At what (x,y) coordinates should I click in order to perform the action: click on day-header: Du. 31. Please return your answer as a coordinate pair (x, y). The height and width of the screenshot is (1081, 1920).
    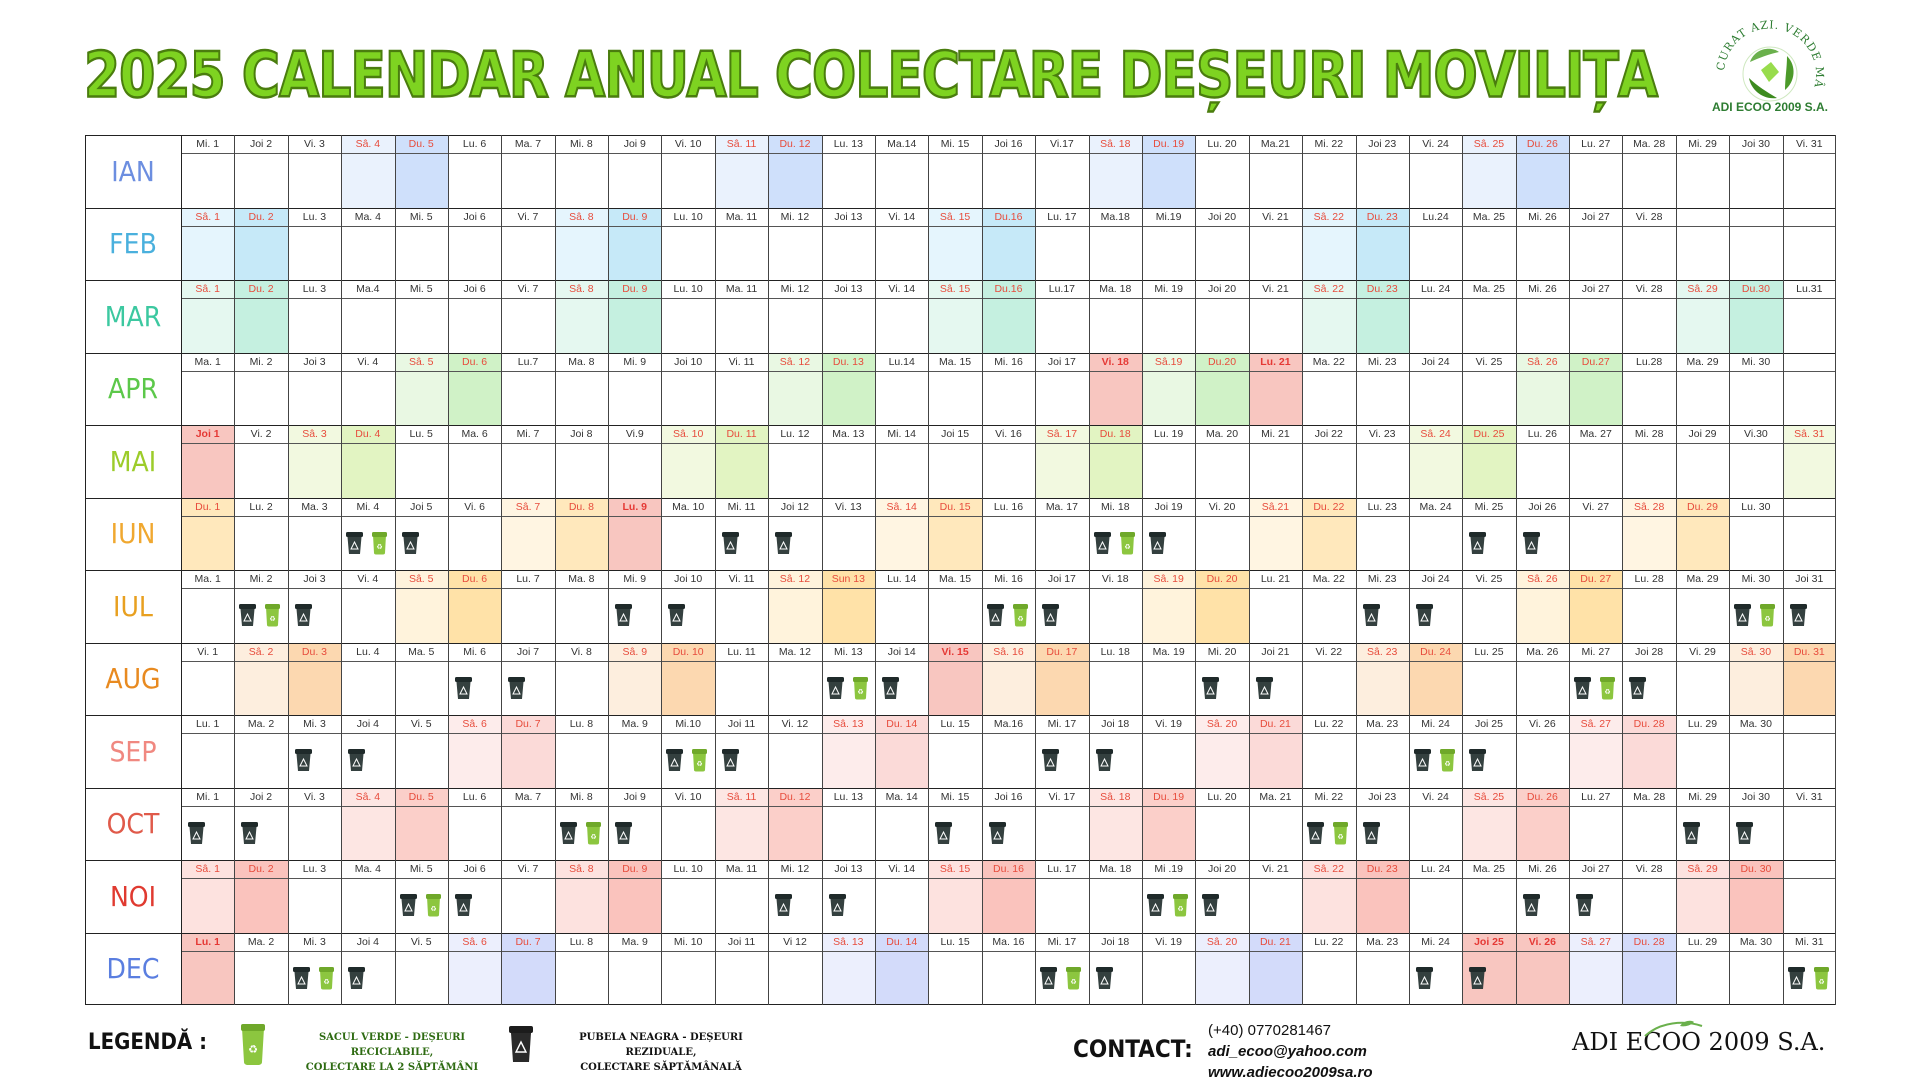
    Looking at the image, I should click on (1809, 651).